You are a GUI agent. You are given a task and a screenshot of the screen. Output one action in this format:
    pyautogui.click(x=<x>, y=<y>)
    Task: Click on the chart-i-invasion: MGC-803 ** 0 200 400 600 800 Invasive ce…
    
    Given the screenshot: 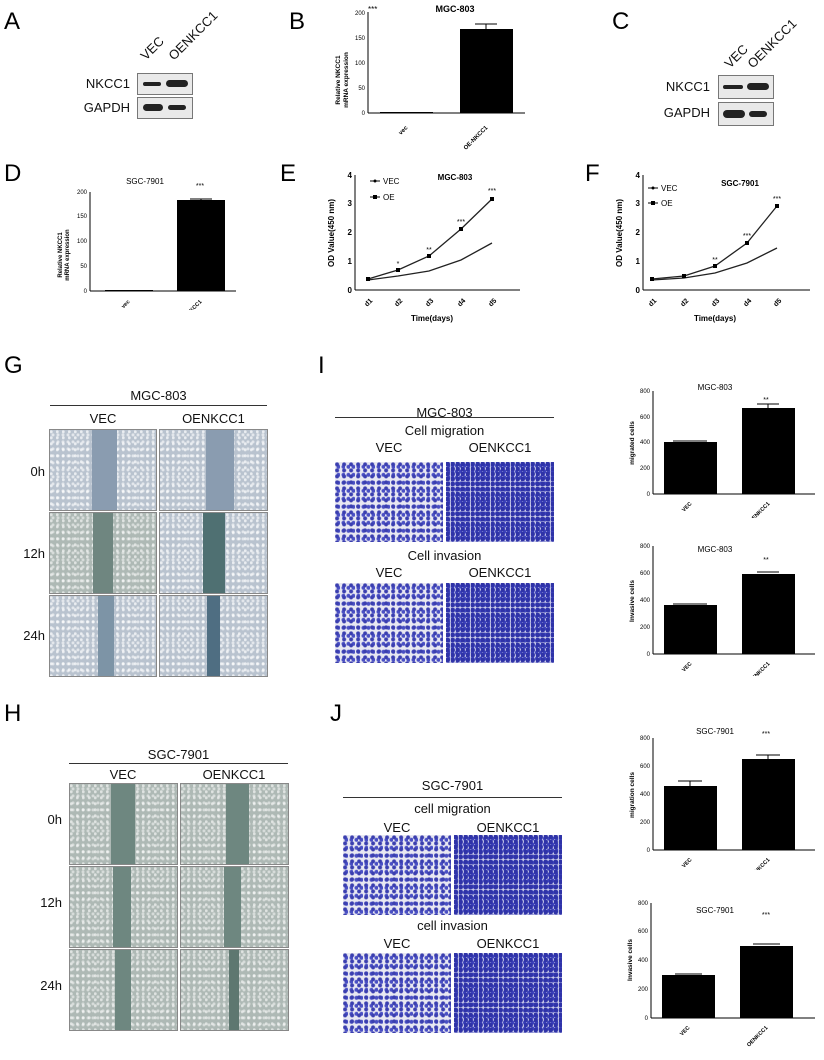 What is the action you would take?
    pyautogui.click(x=722, y=610)
    